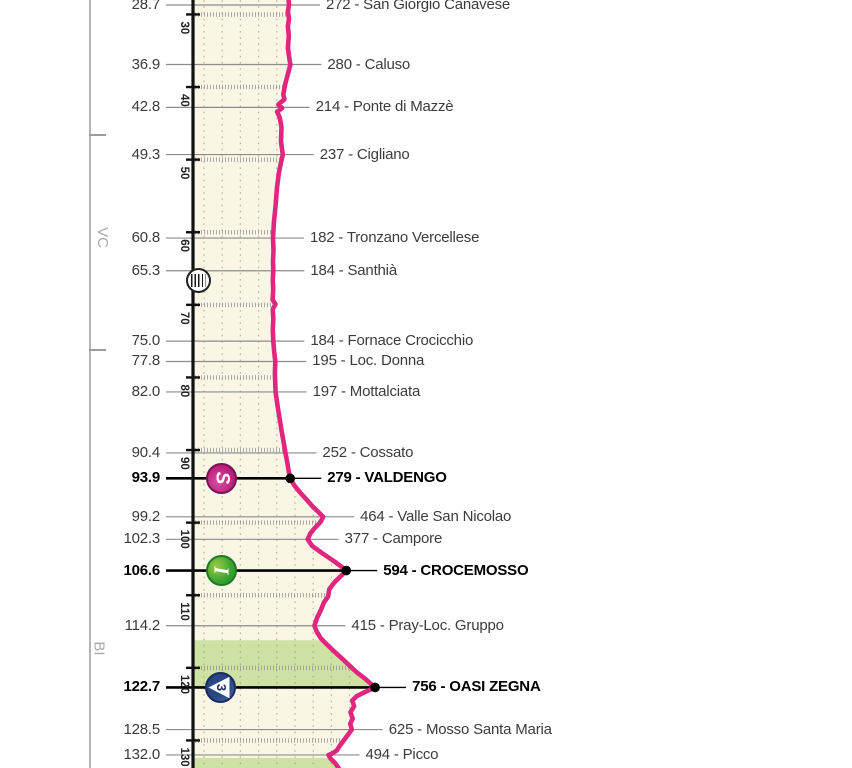 The width and height of the screenshot is (852, 768). I want to click on km-tick-label: 90, so click(184, 463).